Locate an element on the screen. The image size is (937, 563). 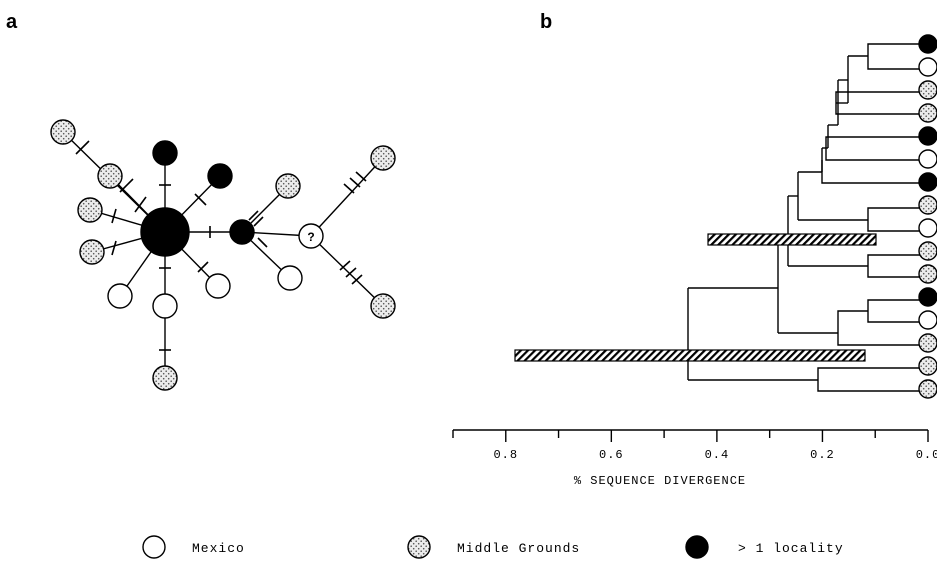
legend-mexico-marker is located at coordinates (154, 547).